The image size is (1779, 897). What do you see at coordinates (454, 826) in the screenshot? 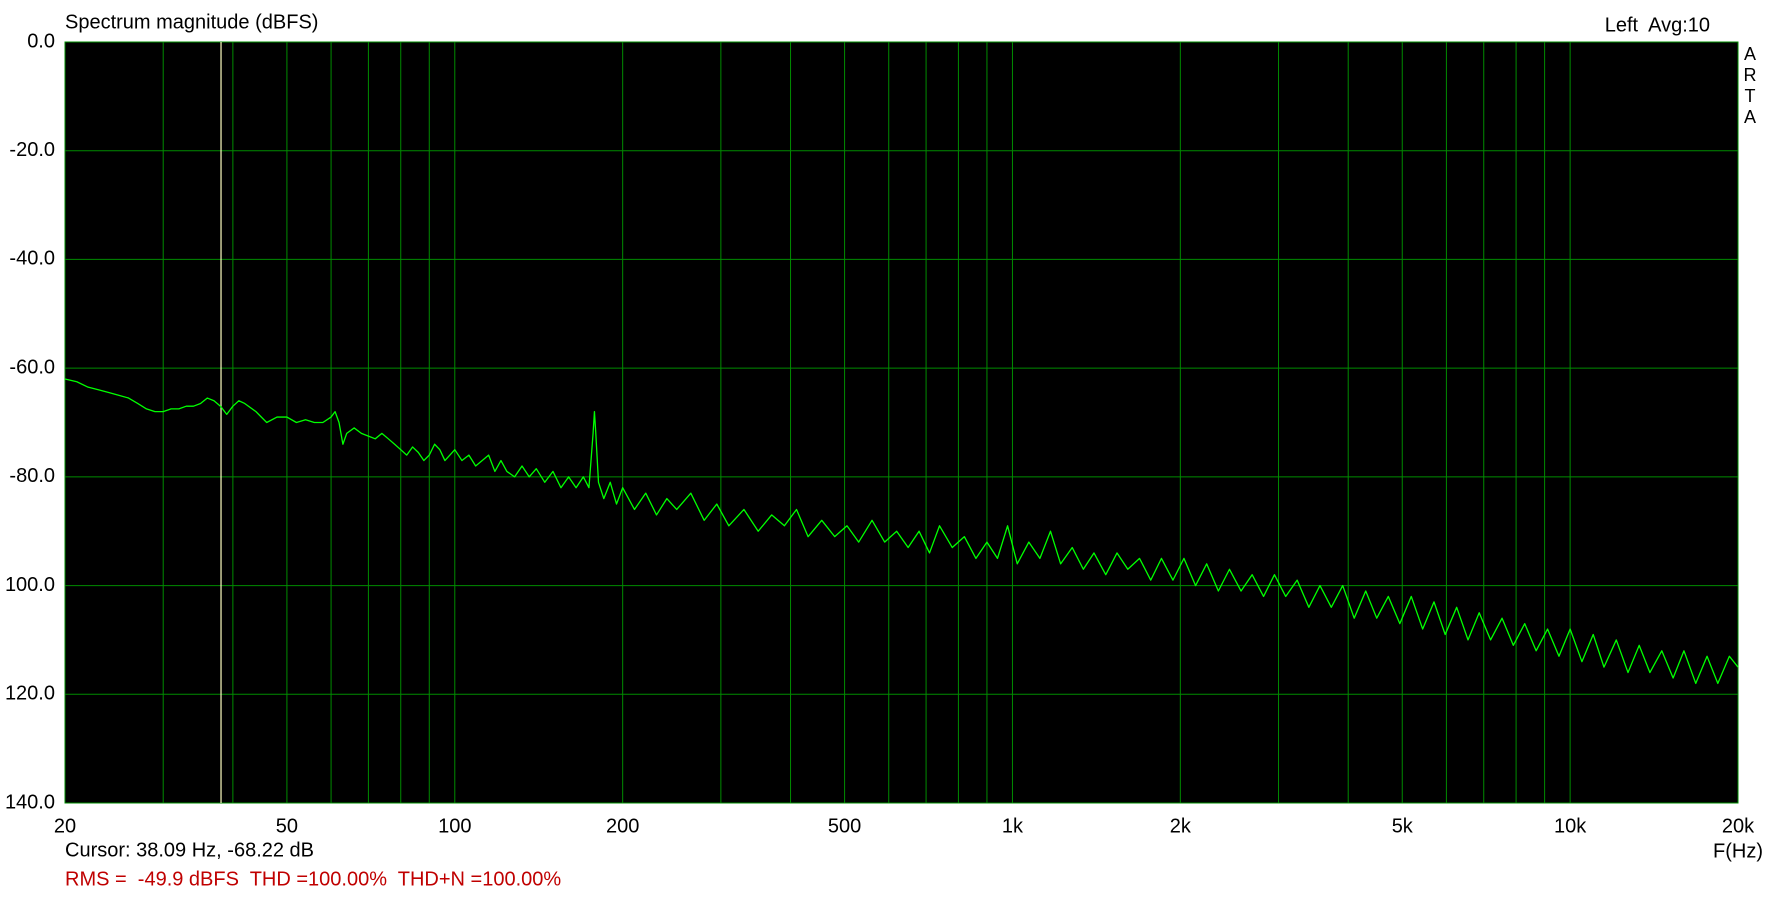
I see `x-tick-label: 100` at bounding box center [454, 826].